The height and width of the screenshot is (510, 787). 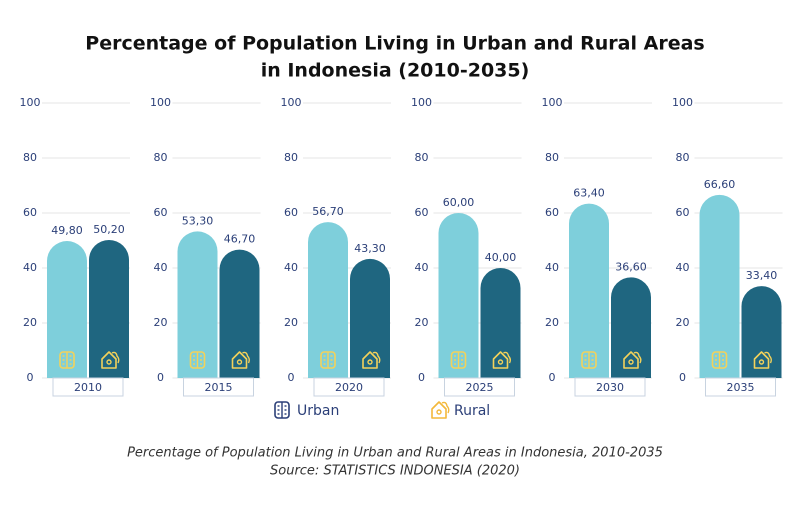 I want to click on legend-label: Urban, so click(x=318, y=411).